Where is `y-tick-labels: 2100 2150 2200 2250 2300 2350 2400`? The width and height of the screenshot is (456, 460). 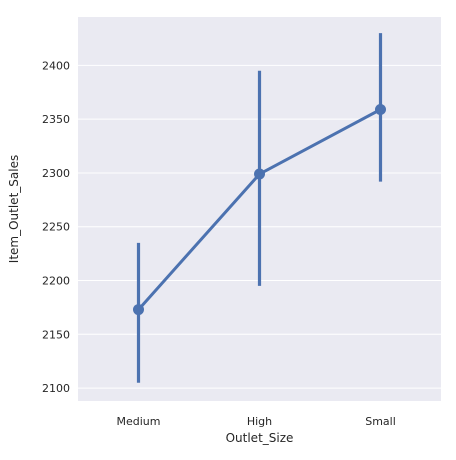
y-tick-labels: 2100 2150 2200 2250 2300 2350 2400 is located at coordinates (56, 227).